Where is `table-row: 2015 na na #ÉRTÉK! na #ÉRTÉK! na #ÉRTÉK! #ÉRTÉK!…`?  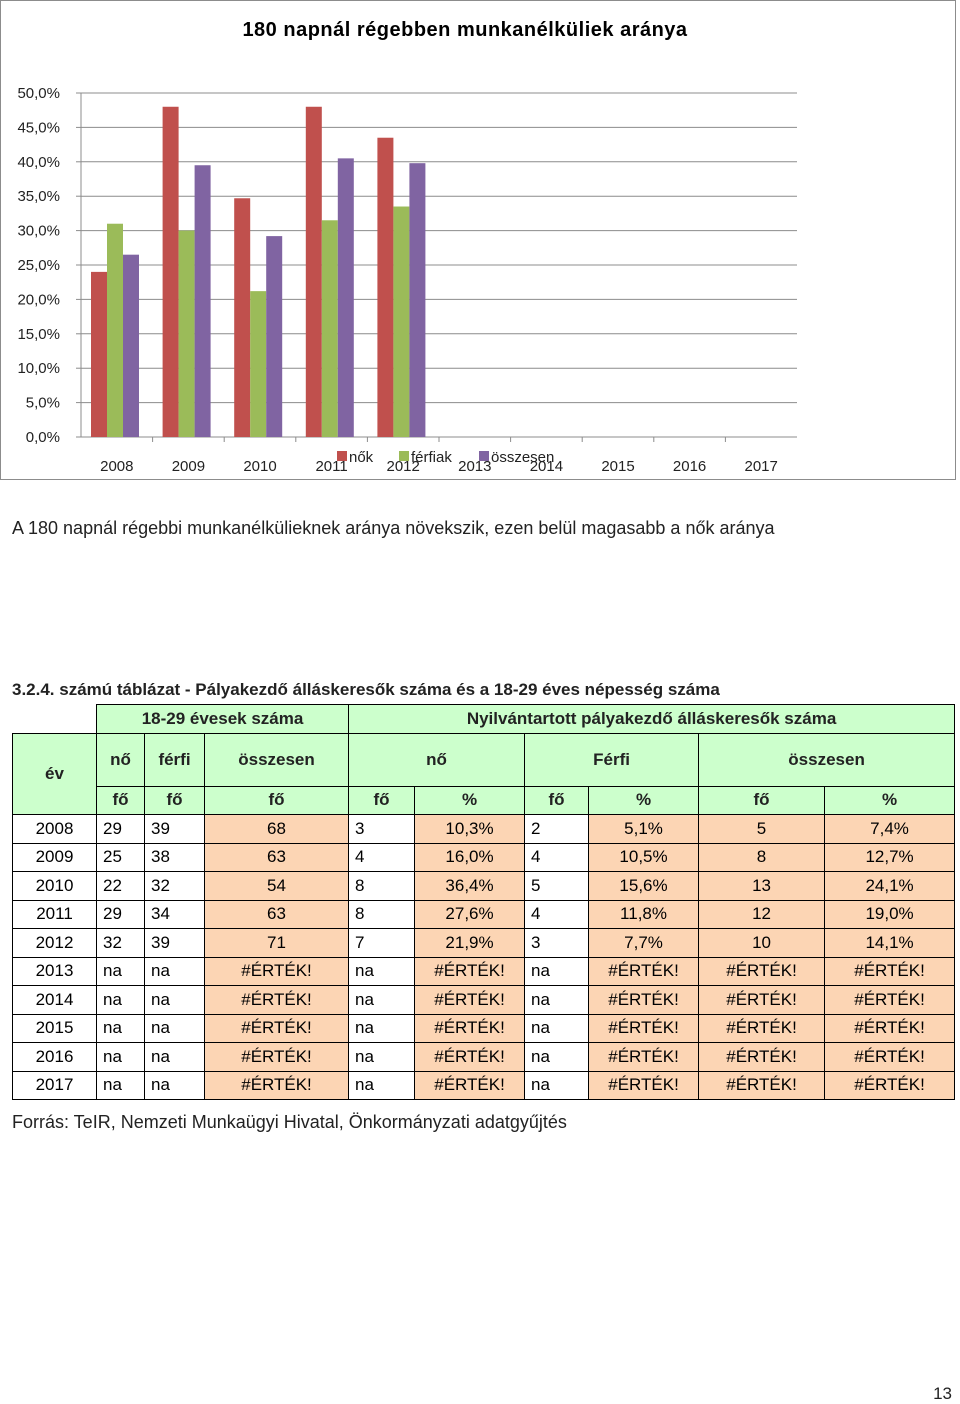 table-row: 2015 na na #ÉRTÉK! na #ÉRTÉK! na #ÉRTÉK! #ÉRTÉK!… is located at coordinates (484, 1028).